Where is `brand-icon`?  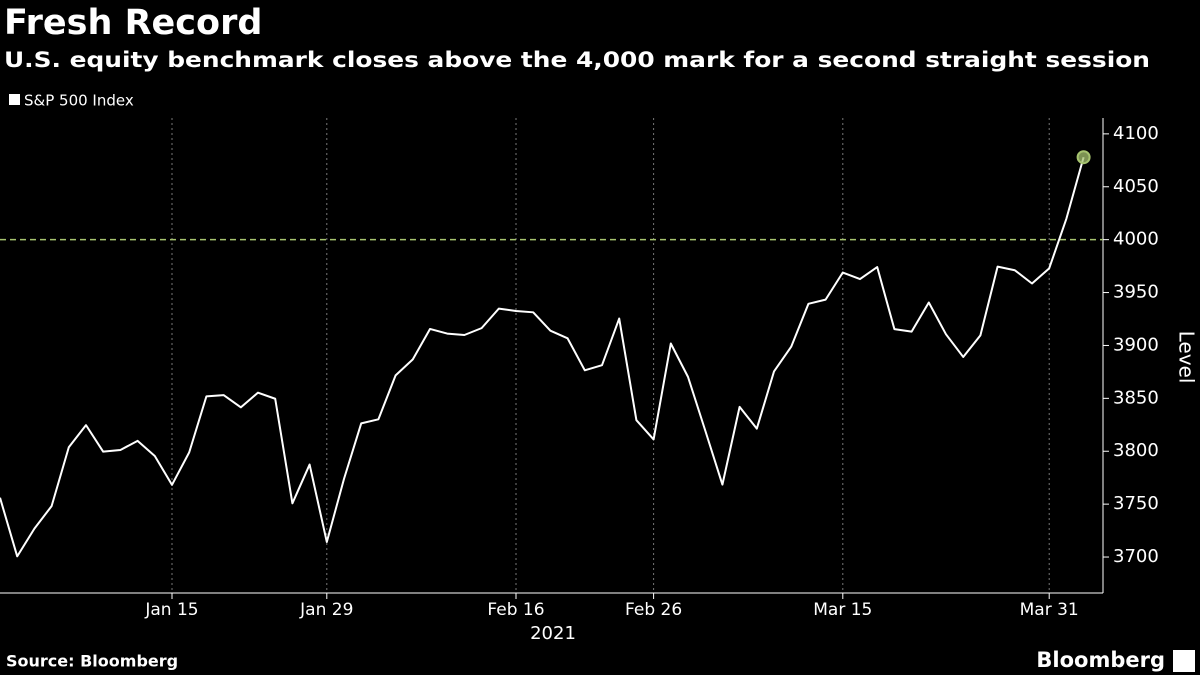 brand-icon is located at coordinates (1184, 661).